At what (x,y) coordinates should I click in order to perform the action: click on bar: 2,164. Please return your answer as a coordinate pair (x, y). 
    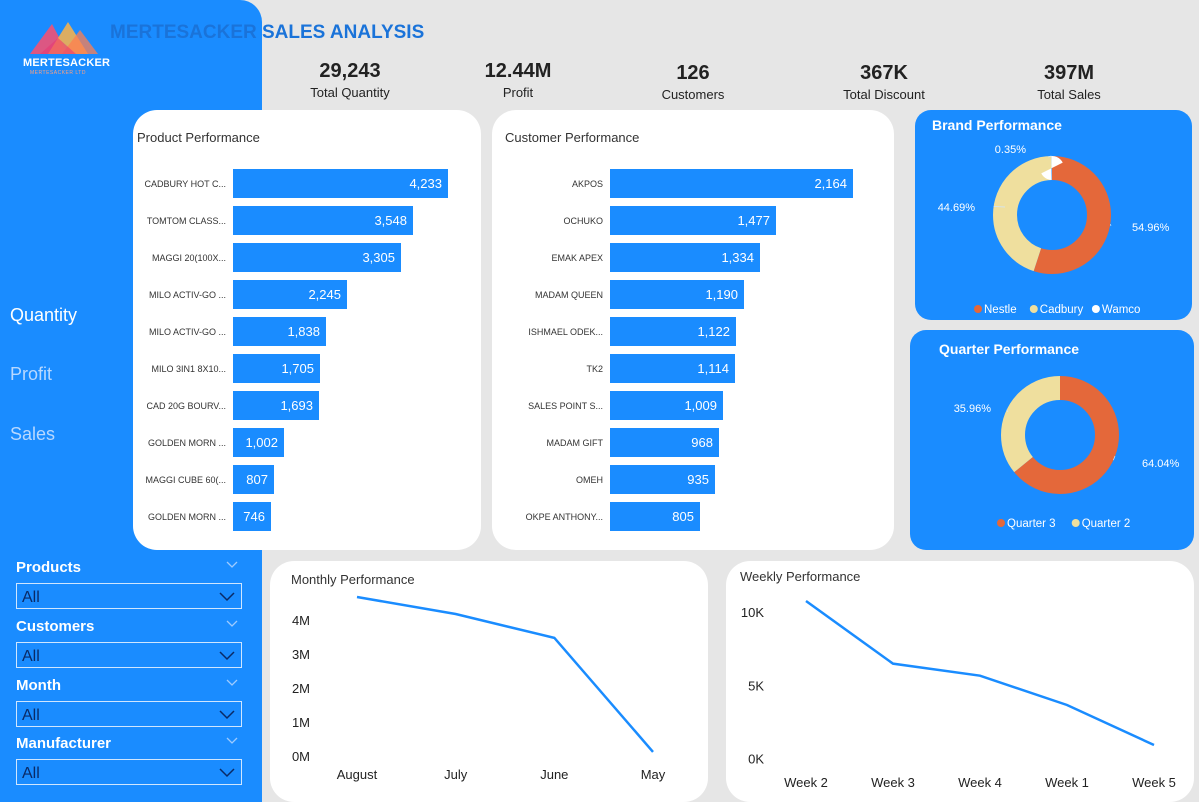
    Looking at the image, I should click on (731, 183).